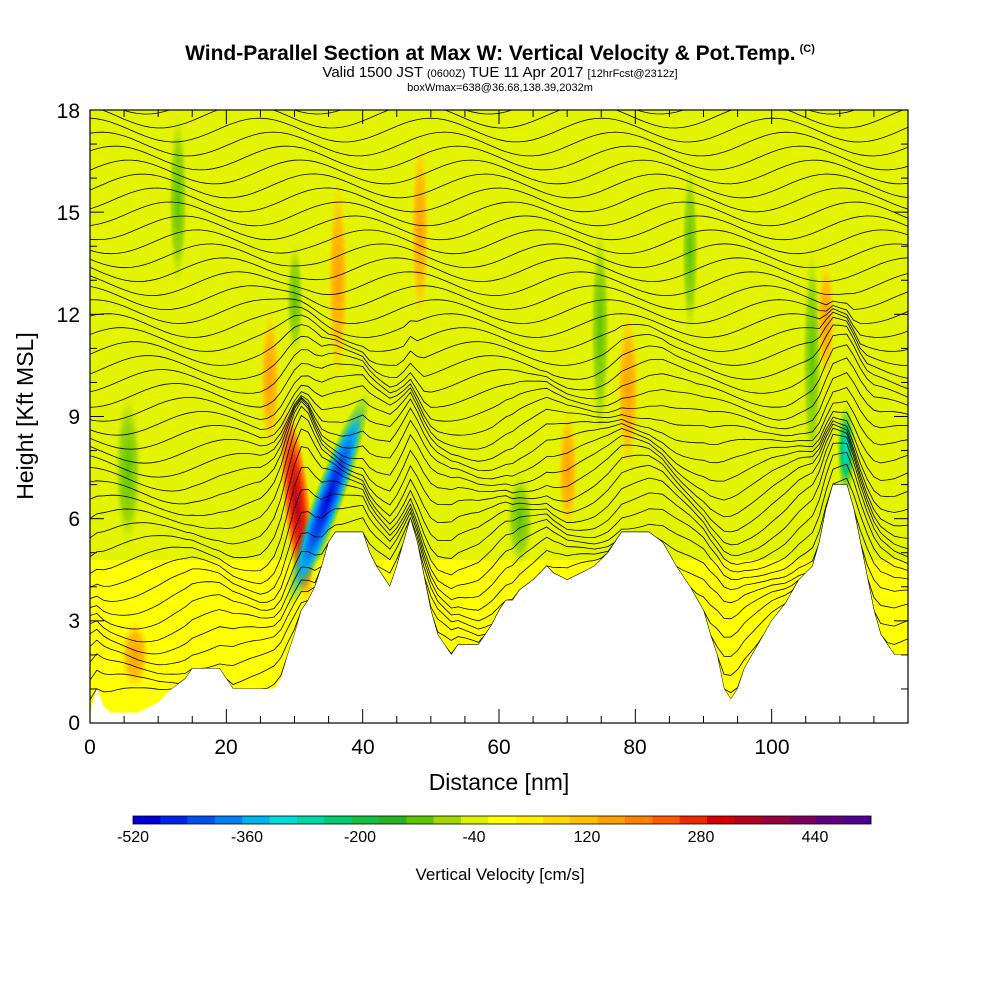 The height and width of the screenshot is (1000, 1000). What do you see at coordinates (473, 837) in the screenshot?
I see `colorbar-tick-label: -40` at bounding box center [473, 837].